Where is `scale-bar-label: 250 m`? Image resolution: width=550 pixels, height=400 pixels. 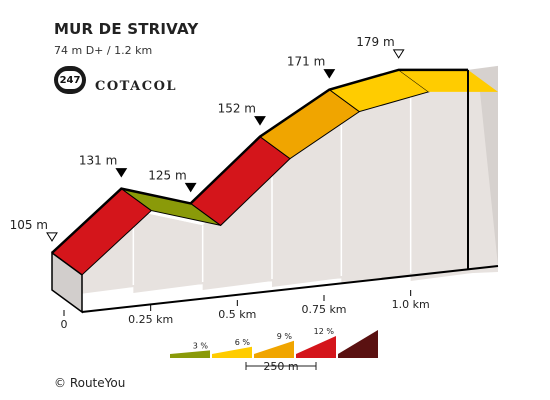 scale-bar-label: 250 m is located at coordinates (280, 366).